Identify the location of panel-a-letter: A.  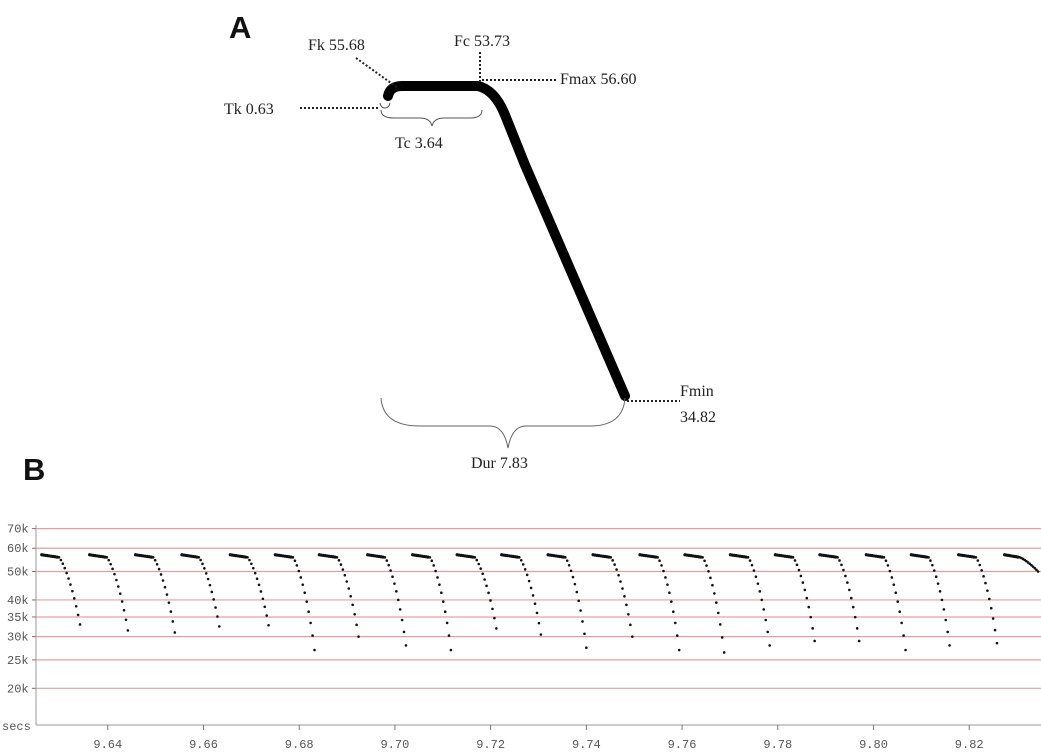
(240, 27).